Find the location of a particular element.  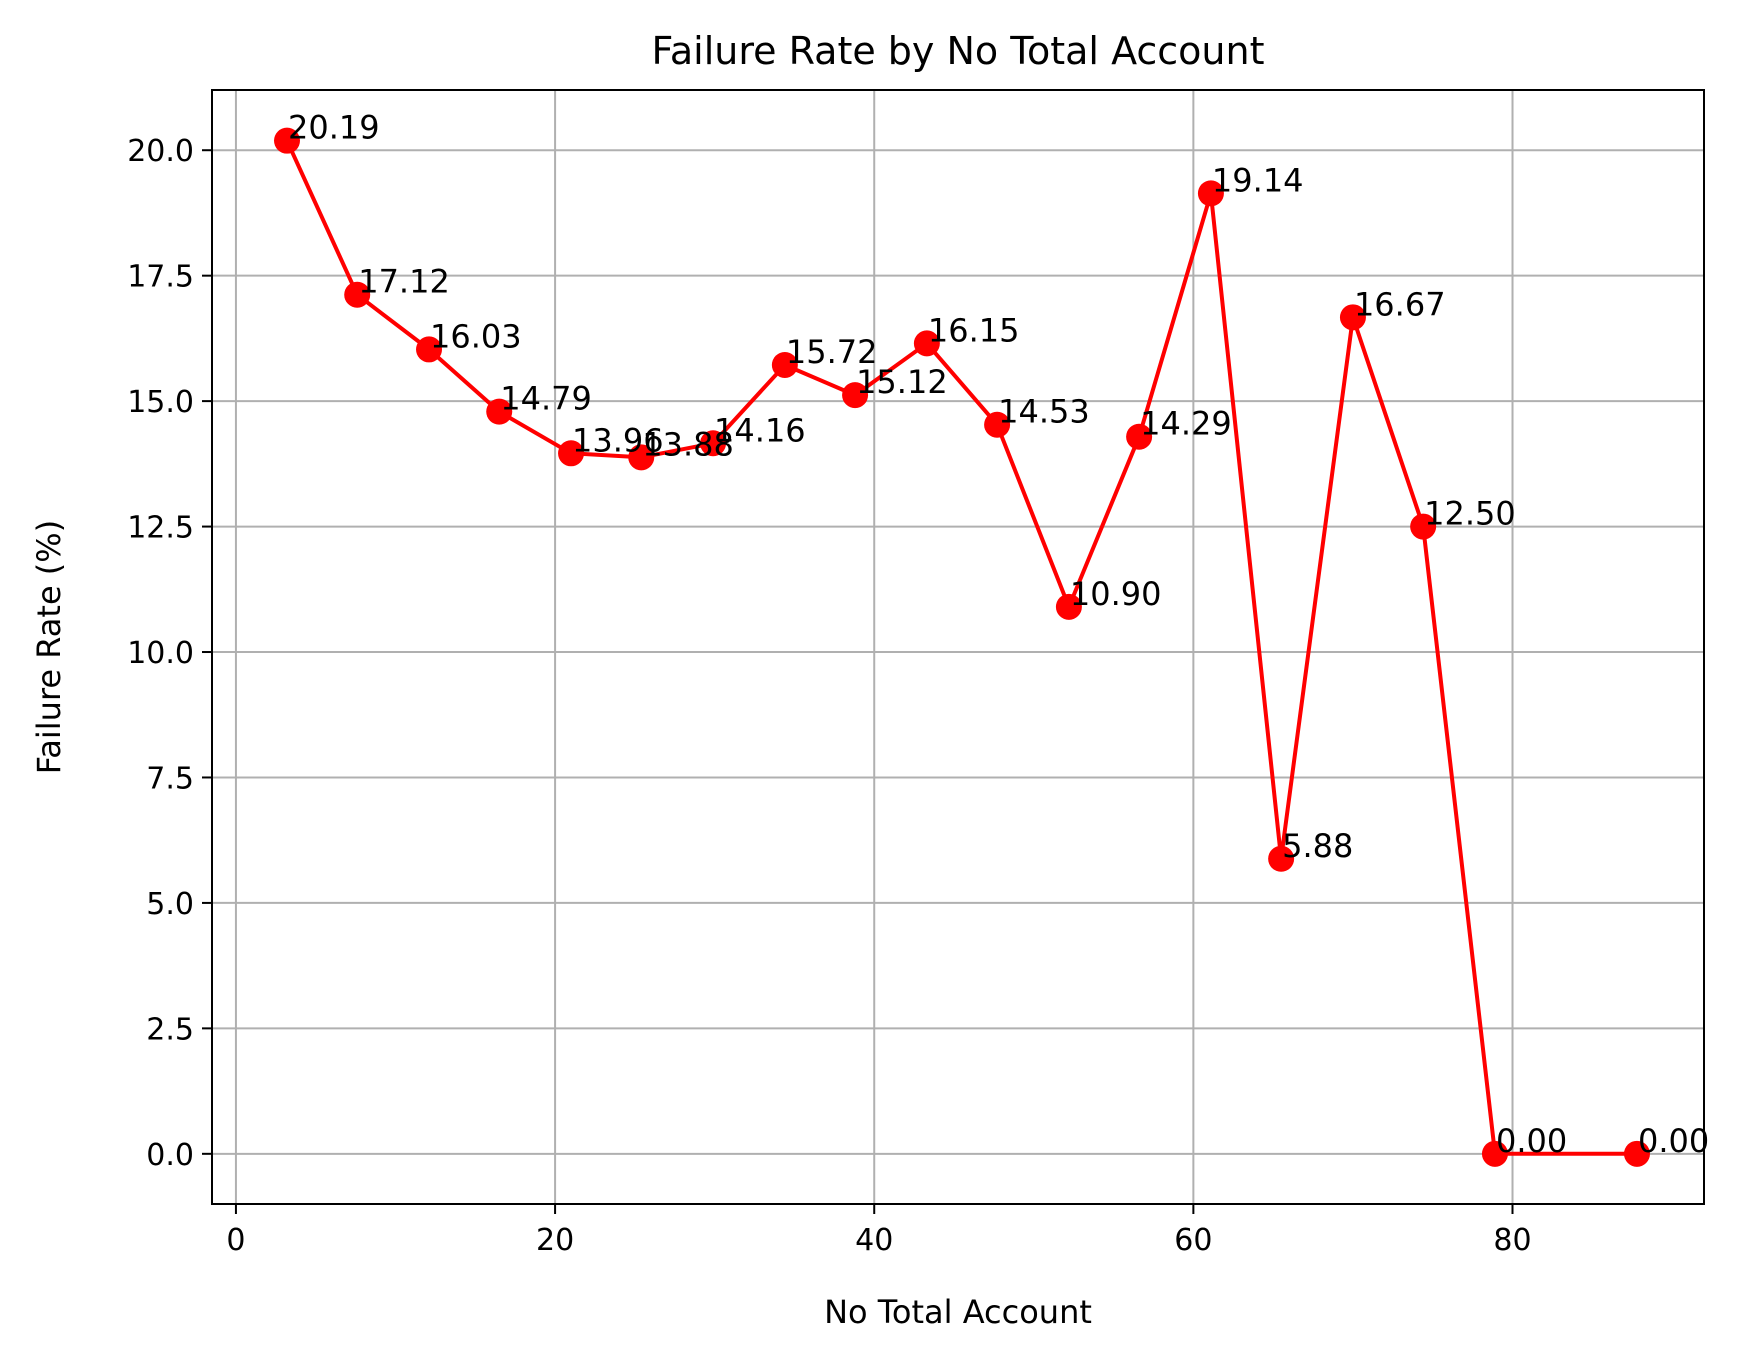

data-label: 14.53 is located at coordinates (1044, 412).